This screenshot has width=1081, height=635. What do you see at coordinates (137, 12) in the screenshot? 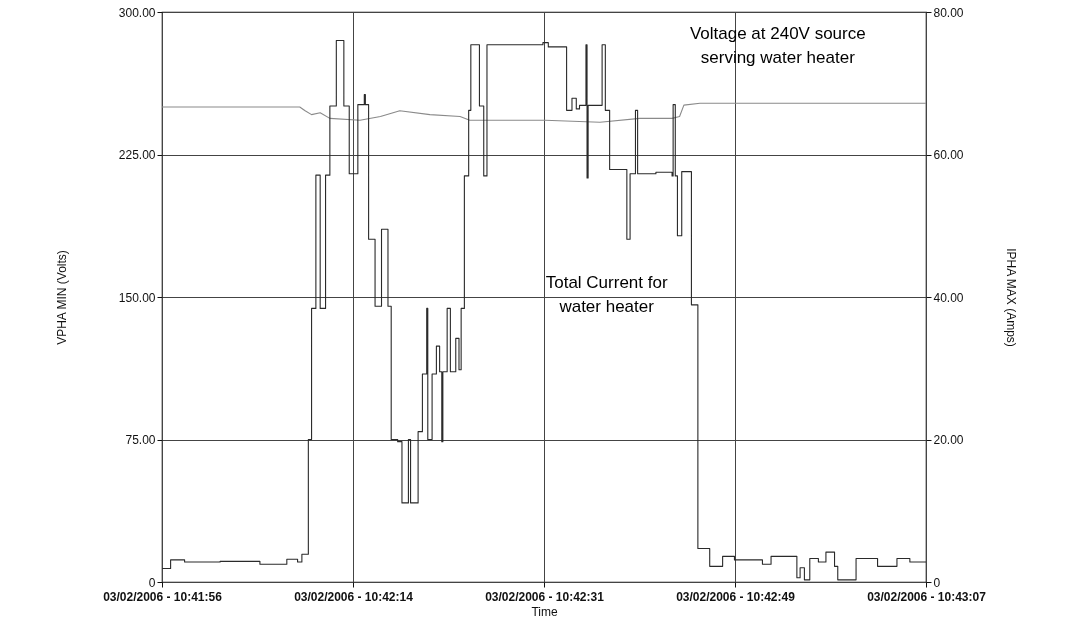
I see `y-tick-label: 300.00` at bounding box center [137, 12].